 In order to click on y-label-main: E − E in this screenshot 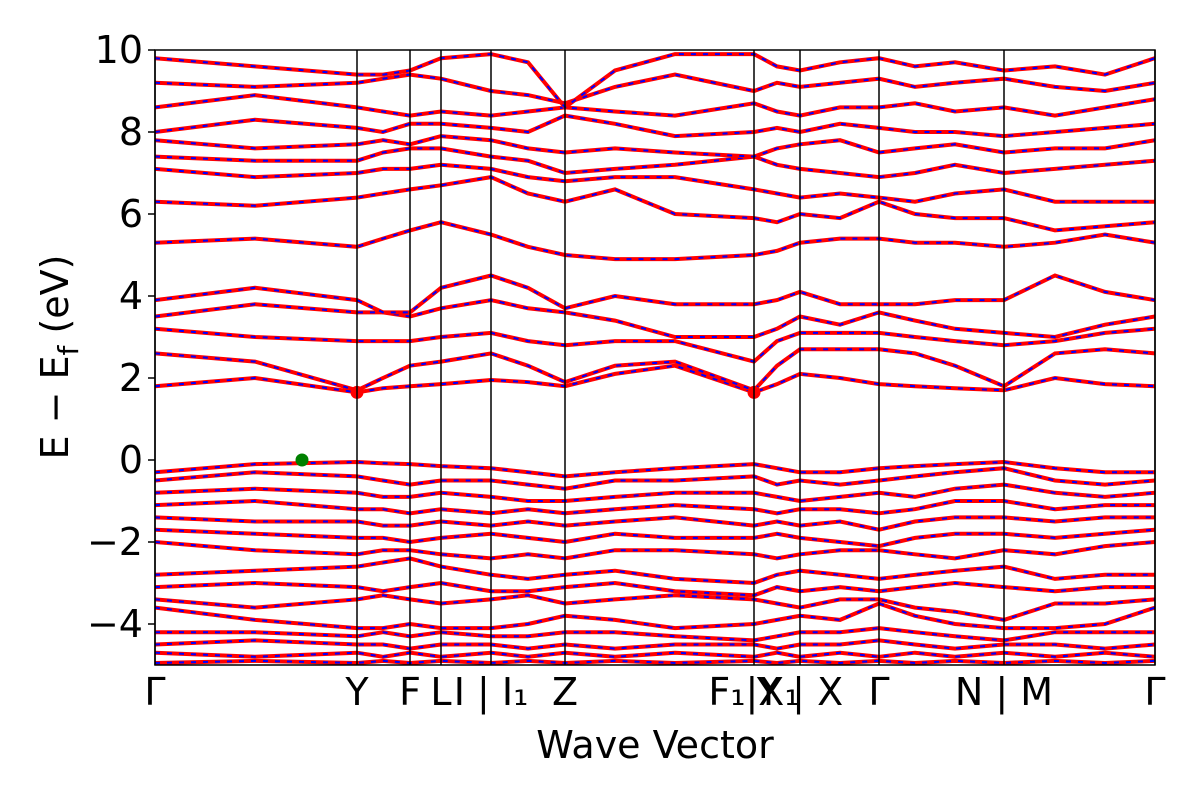, I will do `click(55, 407)`.